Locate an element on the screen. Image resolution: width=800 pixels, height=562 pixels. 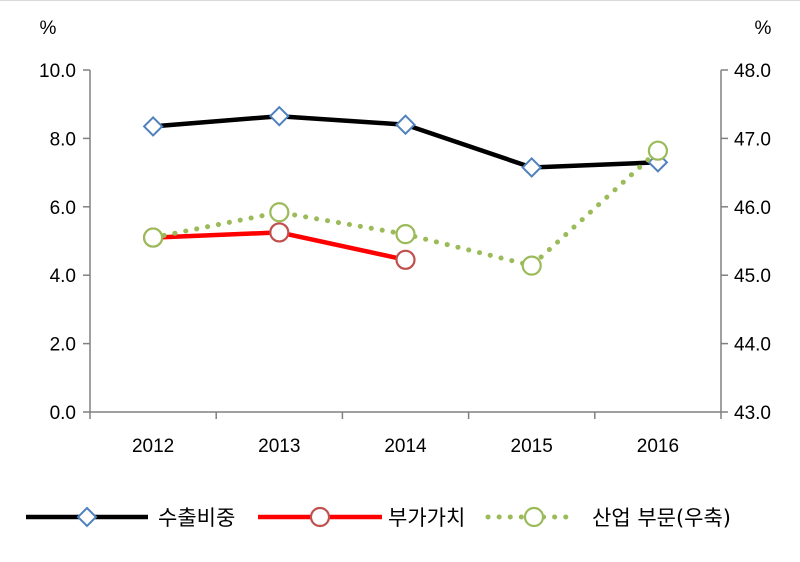
legend: 수출비중 부가가치 산업 부문(우축) is located at coordinates (378, 518).